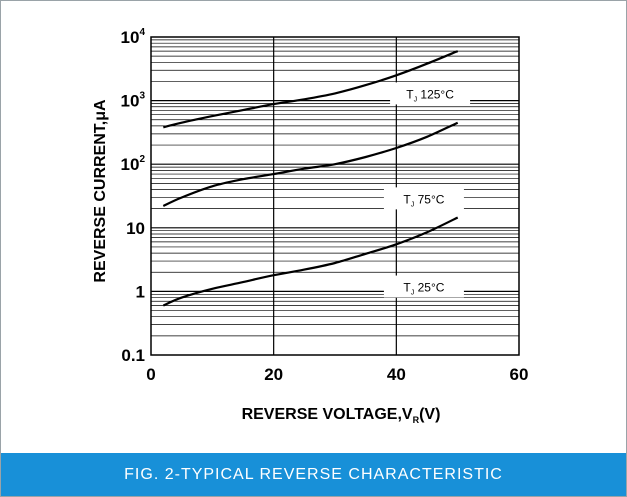 The height and width of the screenshot is (497, 627). Describe the element at coordinates (273, 374) in the screenshot. I see `x-tick-label: 20` at that location.